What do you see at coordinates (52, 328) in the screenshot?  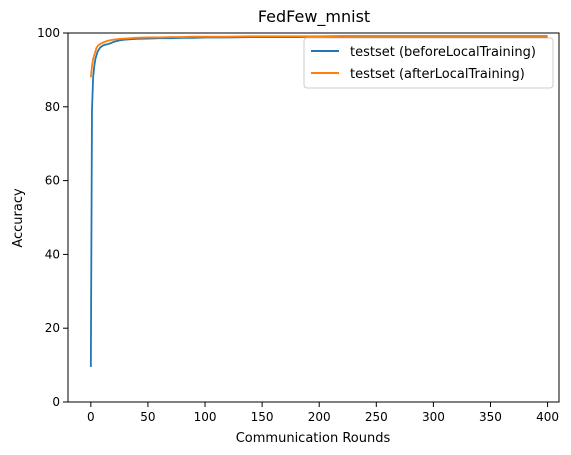 I see `y-tick-label: 20` at bounding box center [52, 328].